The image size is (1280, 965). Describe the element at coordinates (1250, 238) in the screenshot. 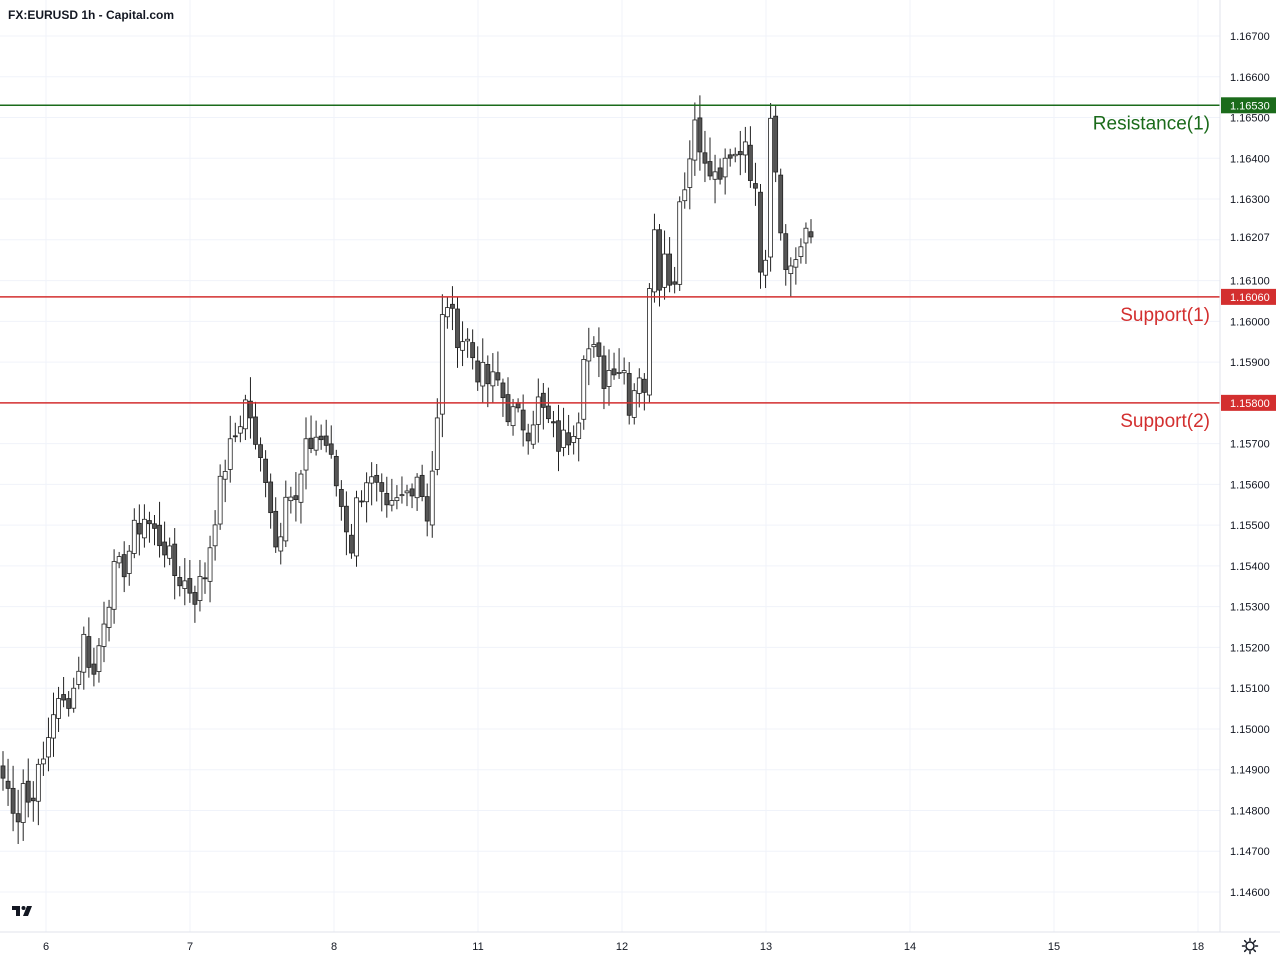

I see `current-price-label: 1.16207` at that location.